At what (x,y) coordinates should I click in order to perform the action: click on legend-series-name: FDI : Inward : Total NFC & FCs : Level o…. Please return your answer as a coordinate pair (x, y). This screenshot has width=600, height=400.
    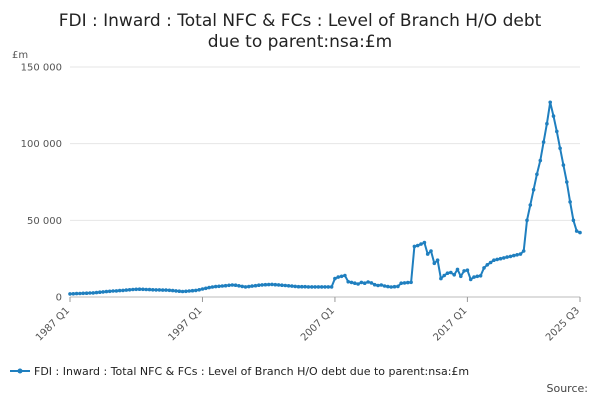
    Looking at the image, I should click on (251, 371).